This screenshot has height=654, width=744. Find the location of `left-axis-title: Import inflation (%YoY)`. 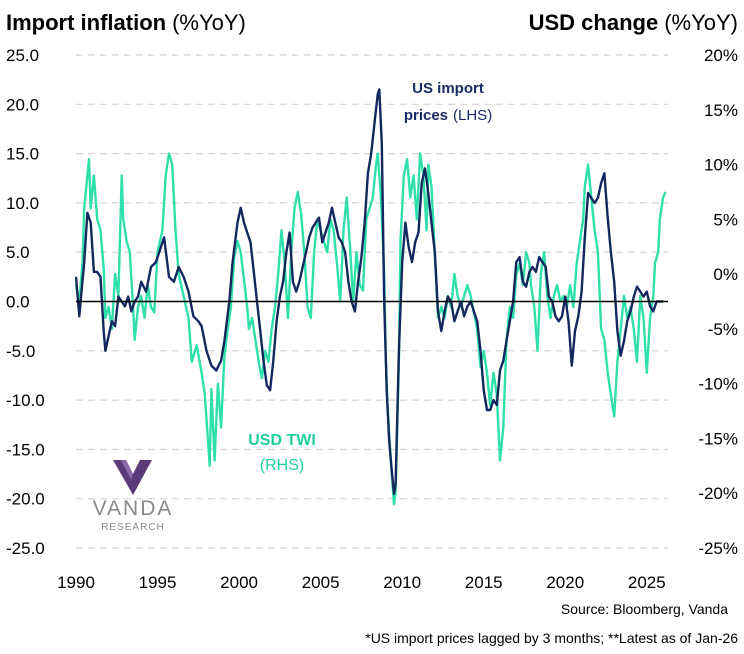

left-axis-title: Import inflation (%YoY) is located at coordinates (126, 22).